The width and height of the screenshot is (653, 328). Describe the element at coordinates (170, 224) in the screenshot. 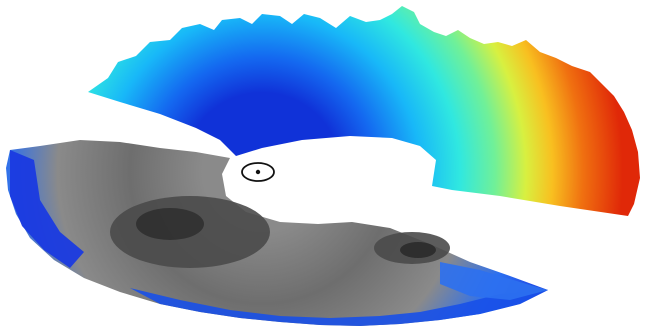

I see `dark-region-core` at that location.